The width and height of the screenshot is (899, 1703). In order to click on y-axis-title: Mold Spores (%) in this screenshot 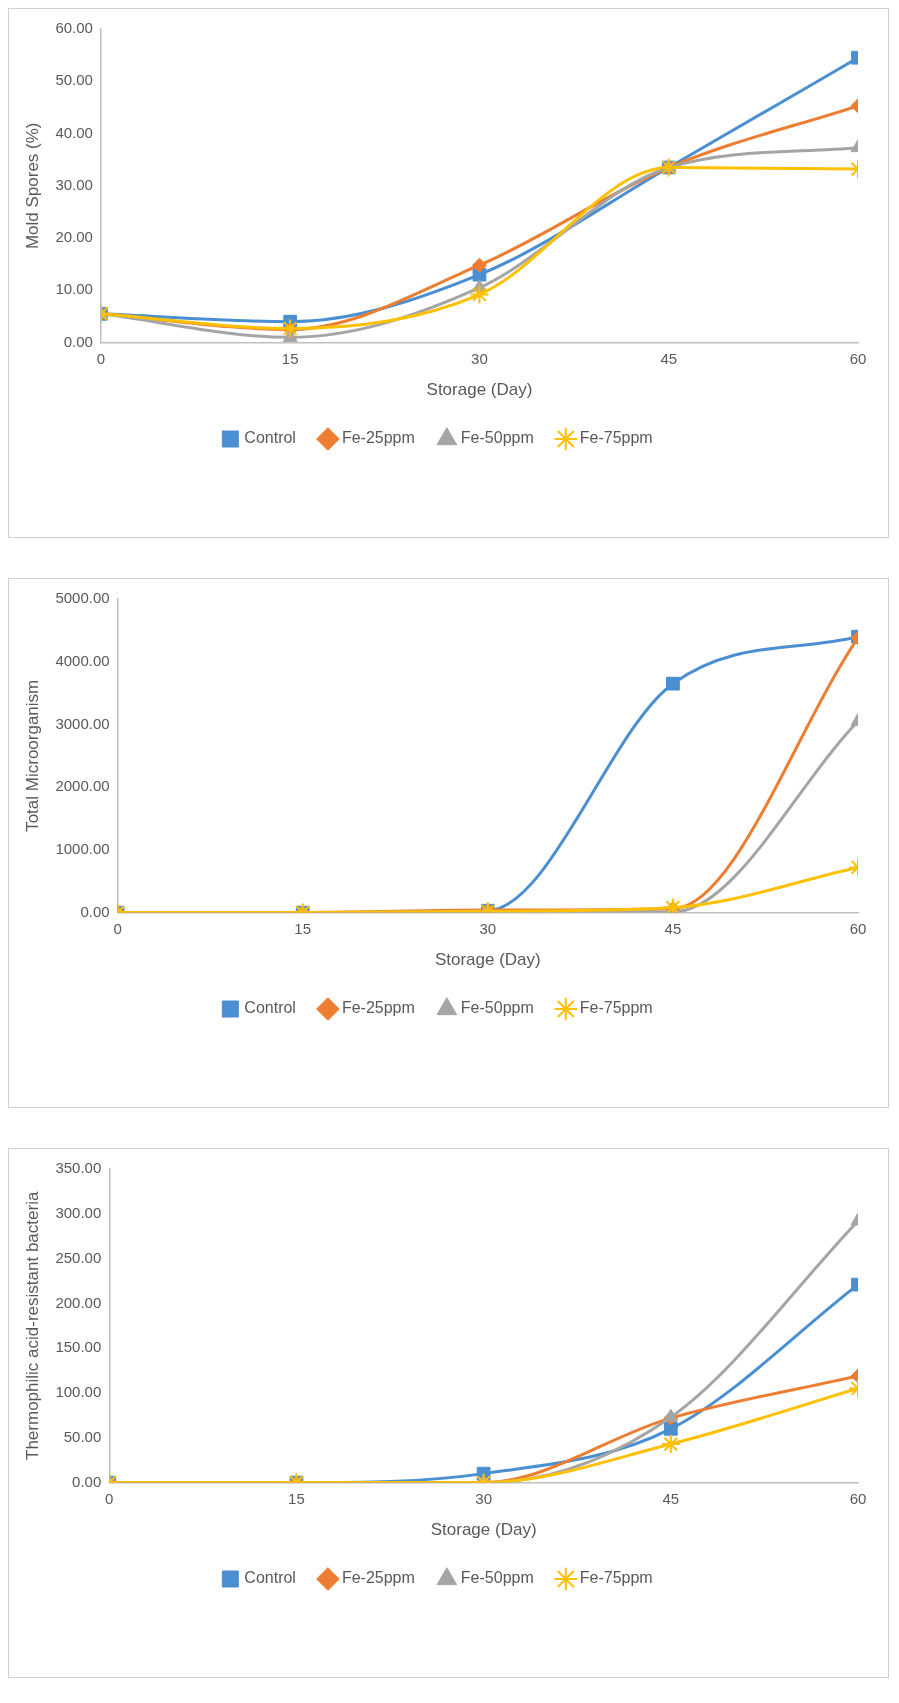, I will do `click(32, 186)`.